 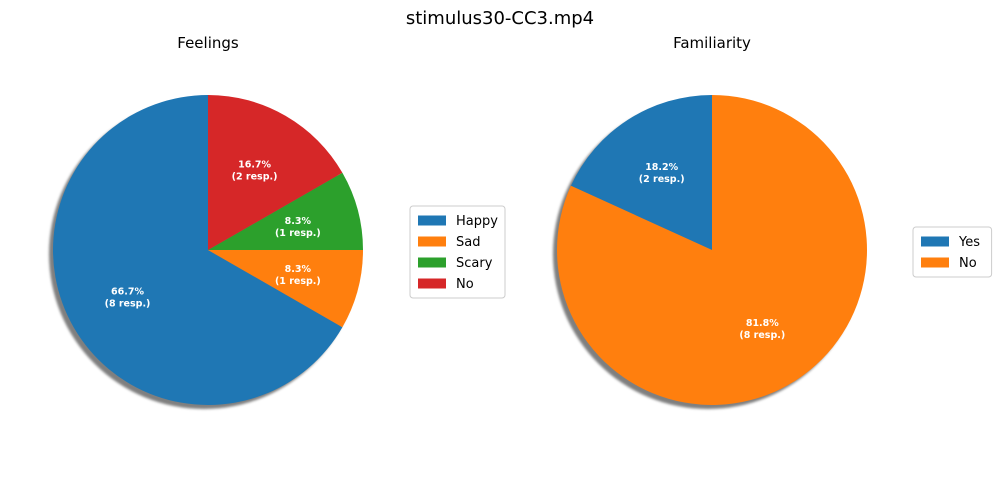 What do you see at coordinates (127, 292) in the screenshot?
I see `slice-percent-label: 66.7%` at bounding box center [127, 292].